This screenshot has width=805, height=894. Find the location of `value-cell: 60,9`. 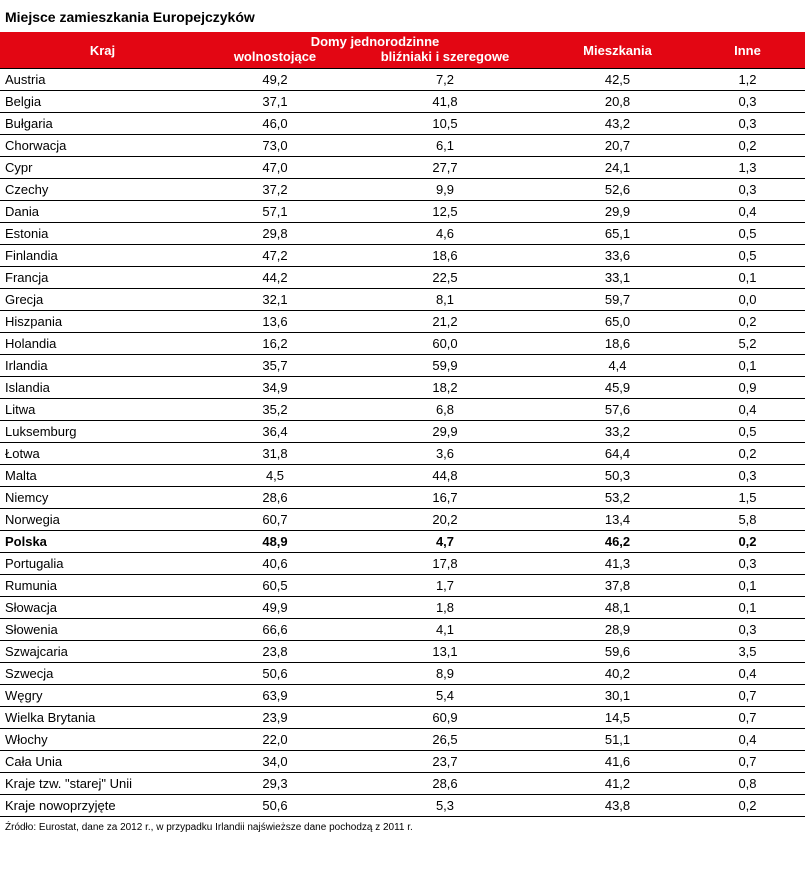

value-cell: 60,9 is located at coordinates (445, 717).